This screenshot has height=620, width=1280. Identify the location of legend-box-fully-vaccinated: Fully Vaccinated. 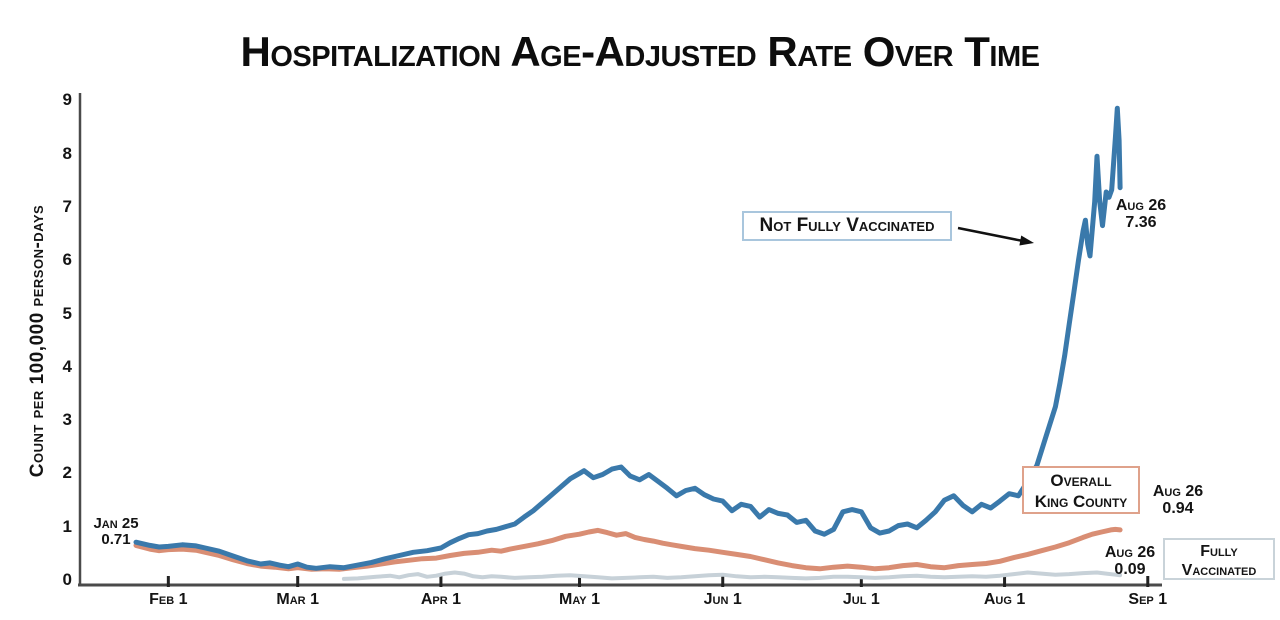
(1219, 559).